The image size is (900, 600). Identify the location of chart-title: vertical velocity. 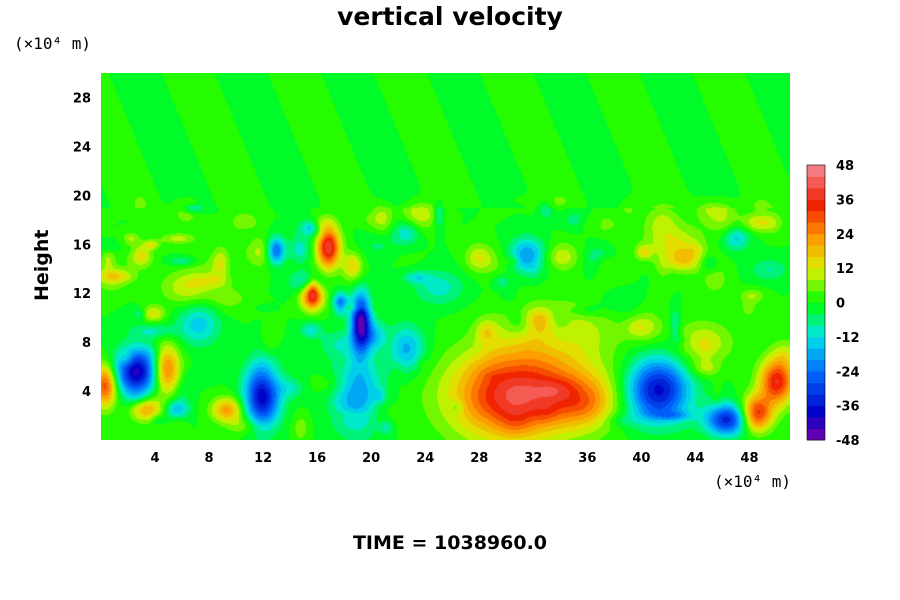
(450, 16).